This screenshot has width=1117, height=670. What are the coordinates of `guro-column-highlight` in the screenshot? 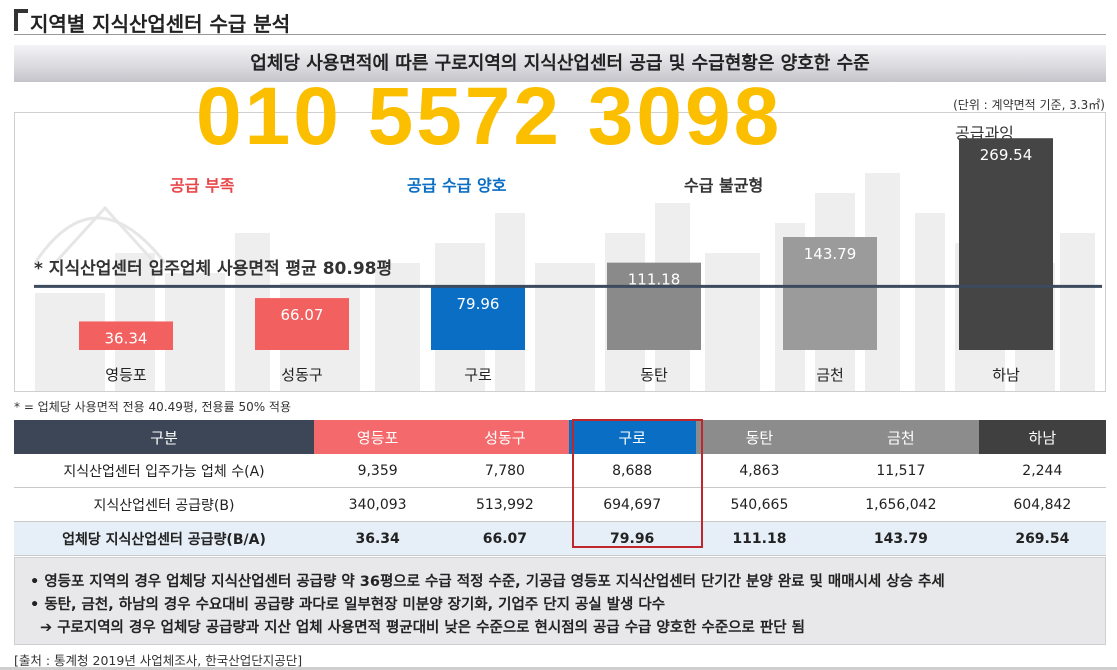 It's located at (637, 483).